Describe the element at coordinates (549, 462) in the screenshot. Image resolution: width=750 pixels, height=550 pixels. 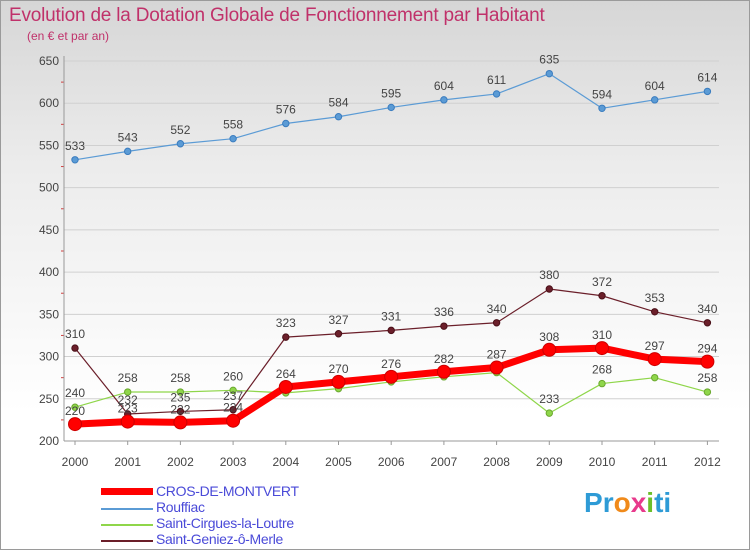
I see `x-tick-label-2009: 2009` at that location.